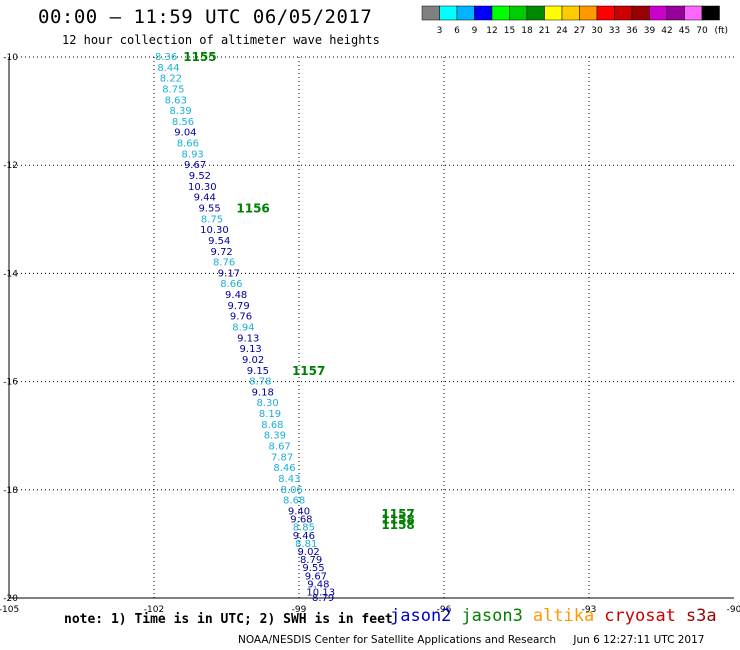  Describe the element at coordinates (243, 328) in the screenshot. I see `wave-height-label: 8.94` at that location.